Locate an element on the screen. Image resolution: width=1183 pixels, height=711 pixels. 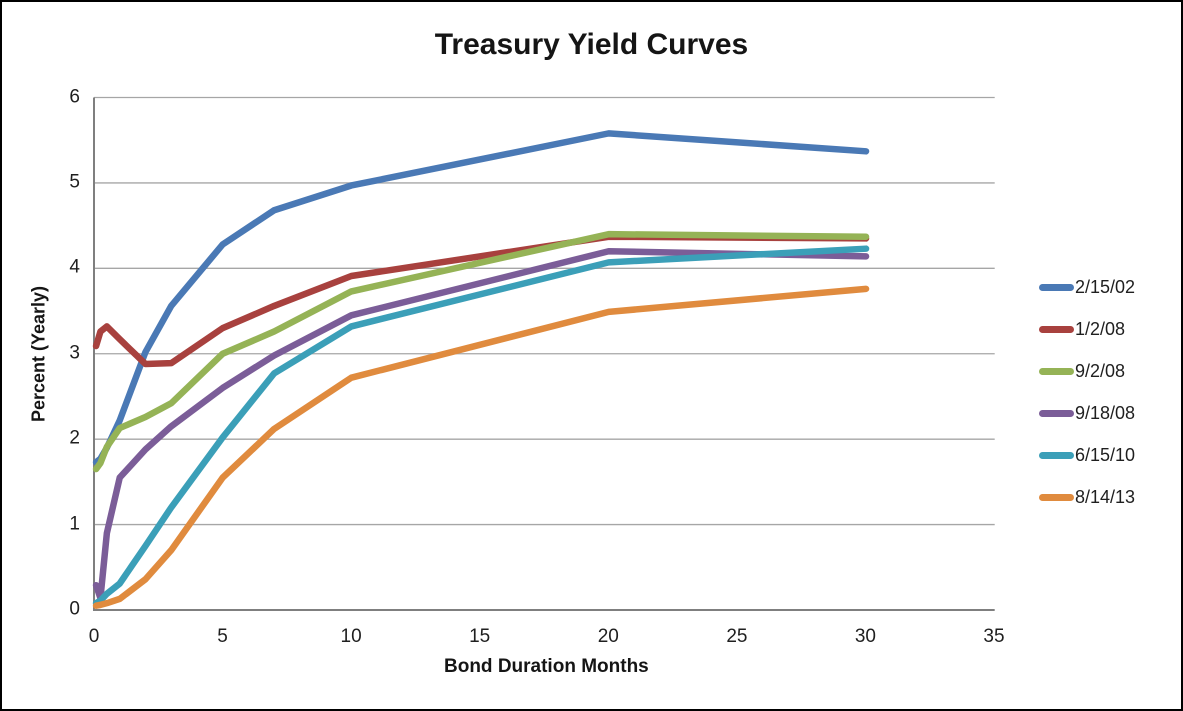
legend-label: 8/14/13 is located at coordinates (1105, 496).